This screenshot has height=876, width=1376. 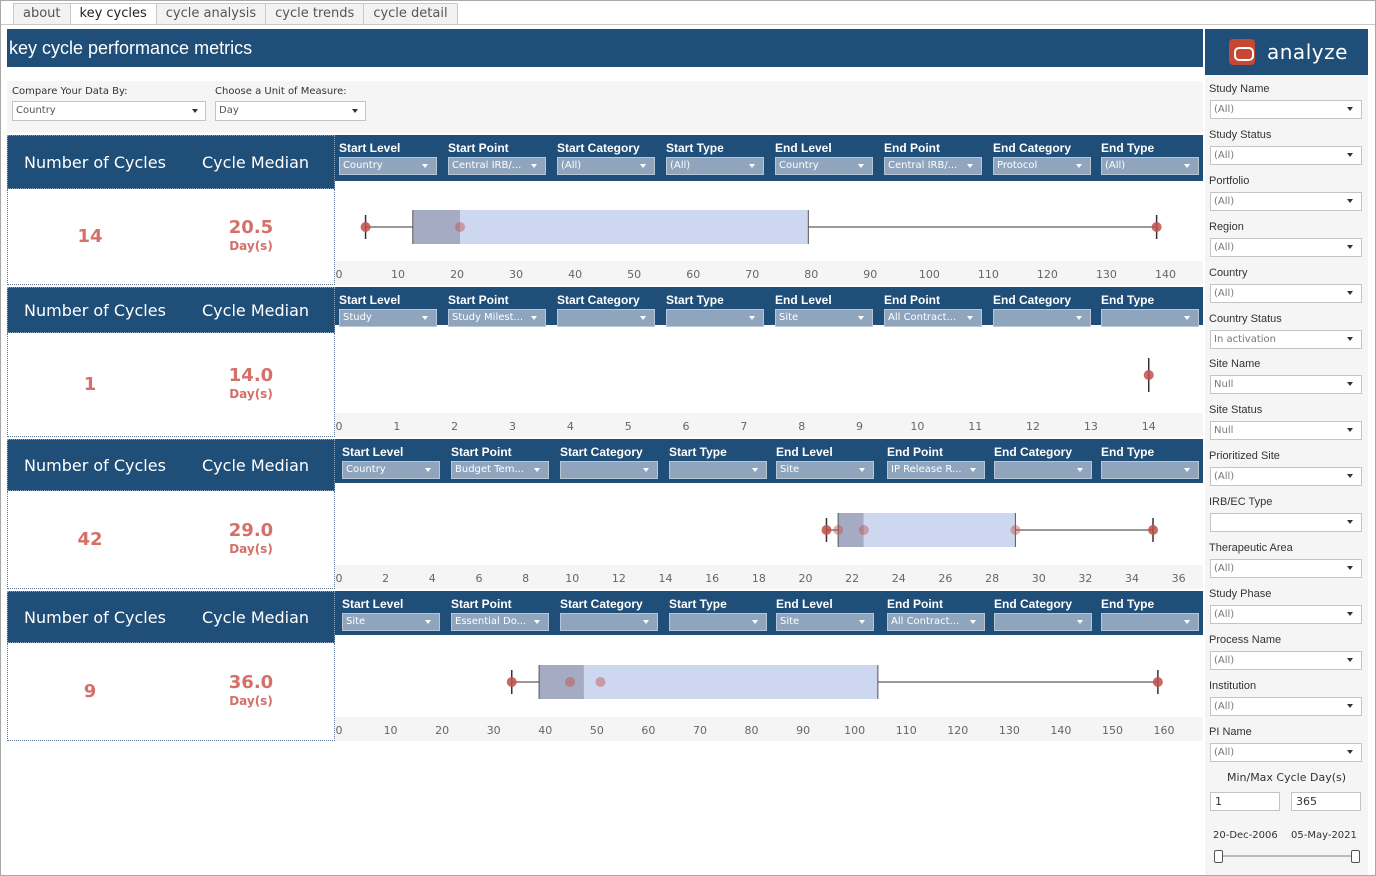 What do you see at coordinates (854, 730) in the screenshot?
I see `axis-tick-label: 100` at bounding box center [854, 730].